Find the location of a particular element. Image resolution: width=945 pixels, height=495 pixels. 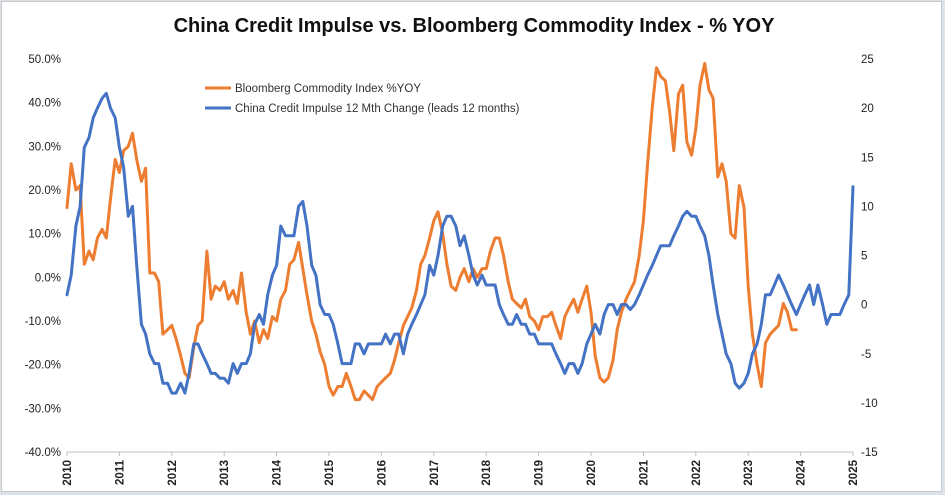

right-axis-tick-label: 0 is located at coordinates (864, 306).